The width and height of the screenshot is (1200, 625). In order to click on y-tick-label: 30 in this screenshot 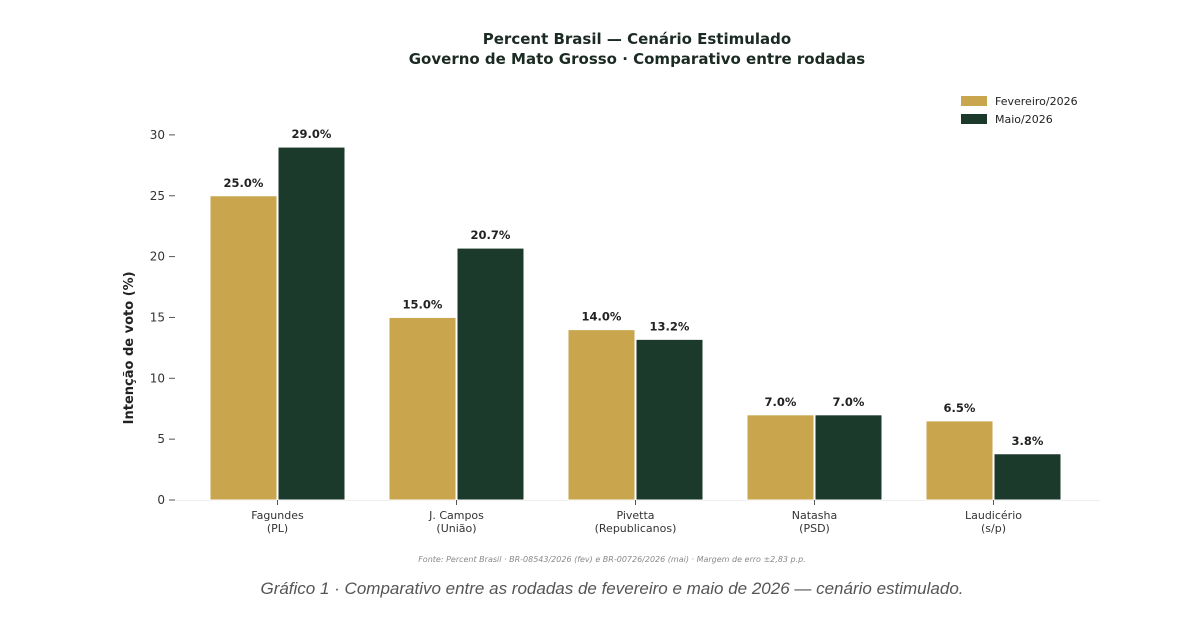, I will do `click(157, 135)`.